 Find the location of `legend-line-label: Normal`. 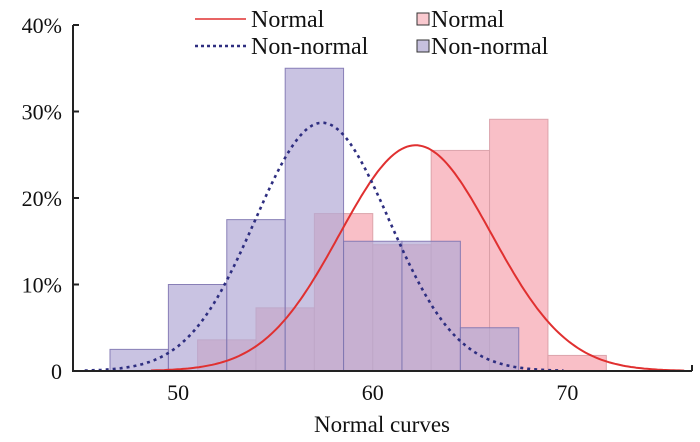

legend-line-label: Normal is located at coordinates (288, 20).